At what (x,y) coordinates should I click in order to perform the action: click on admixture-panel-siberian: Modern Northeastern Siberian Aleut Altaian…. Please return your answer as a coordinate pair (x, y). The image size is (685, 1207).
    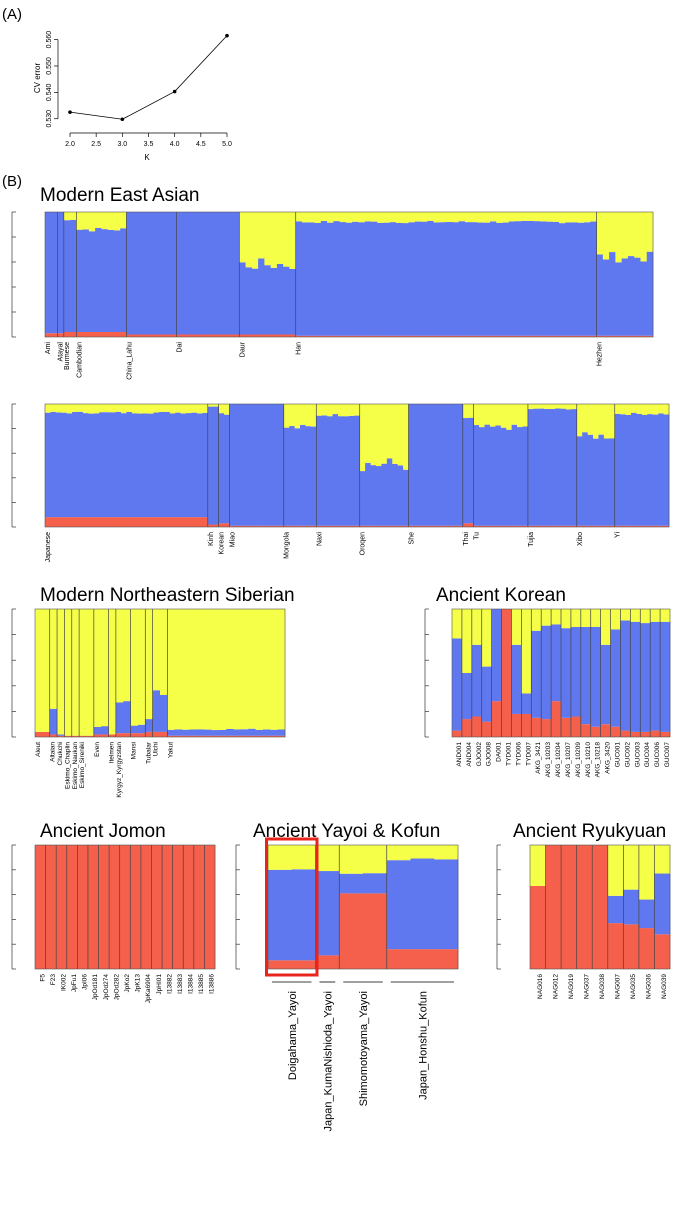
    Looking at the image, I should click on (153, 691).